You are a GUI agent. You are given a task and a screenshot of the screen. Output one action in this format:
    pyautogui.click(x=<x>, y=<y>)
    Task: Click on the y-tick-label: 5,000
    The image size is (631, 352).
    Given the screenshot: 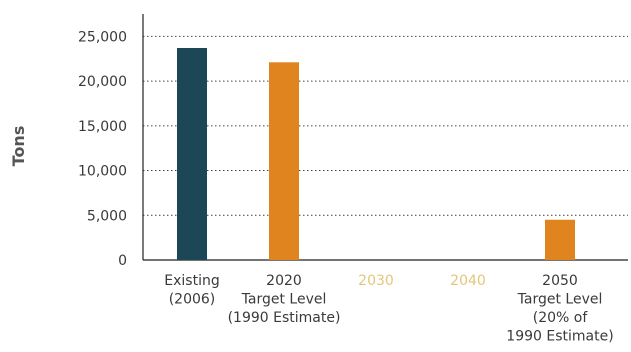 What is the action you would take?
    pyautogui.click(x=107, y=216)
    